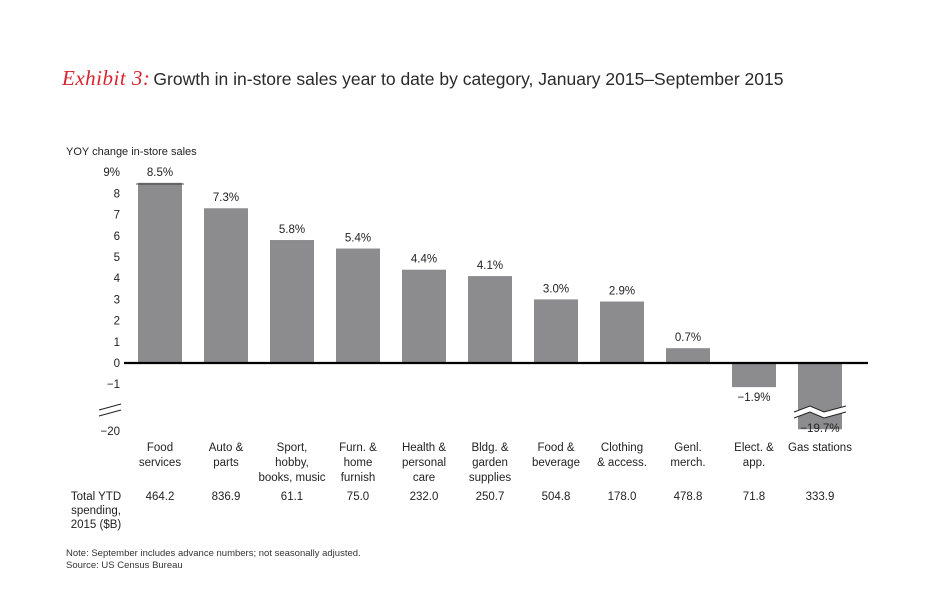 This screenshot has height=610, width=950. Describe the element at coordinates (358, 239) in the screenshot. I see `data-label: 5.4%` at that location.